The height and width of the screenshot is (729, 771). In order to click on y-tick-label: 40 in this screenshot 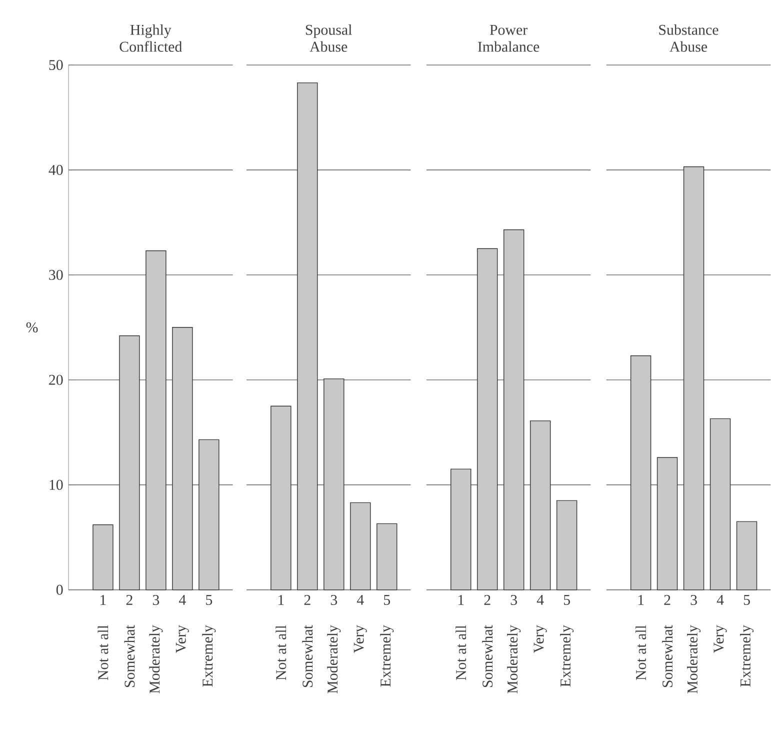, I will do `click(55, 170)`.